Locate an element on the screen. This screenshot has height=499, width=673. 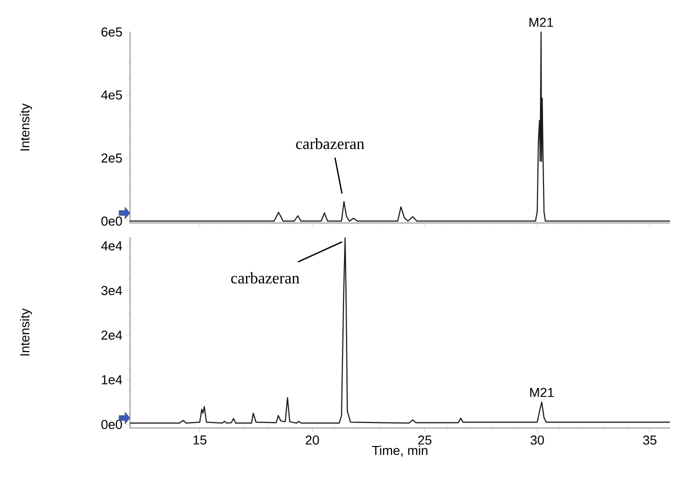
y-tick-label: 3e4 is located at coordinates (111, 291).